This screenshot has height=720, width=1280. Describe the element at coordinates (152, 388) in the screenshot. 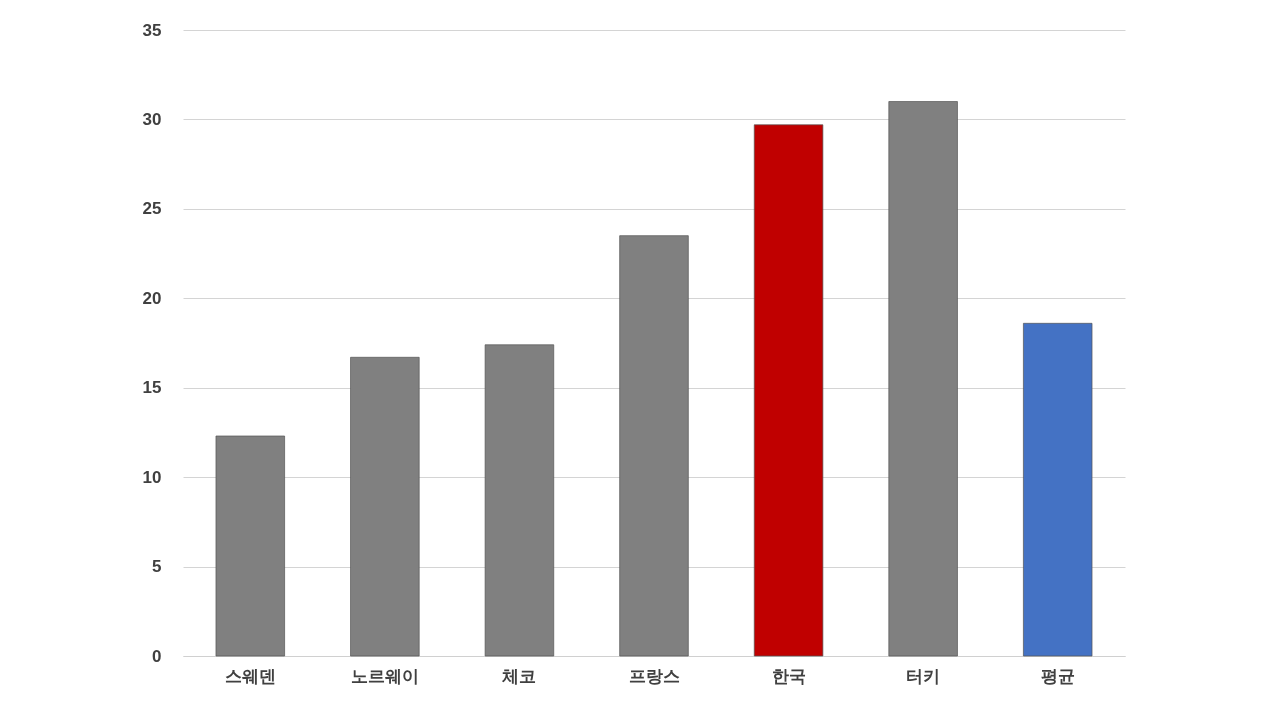

I see `y-tick-label: 15` at that location.